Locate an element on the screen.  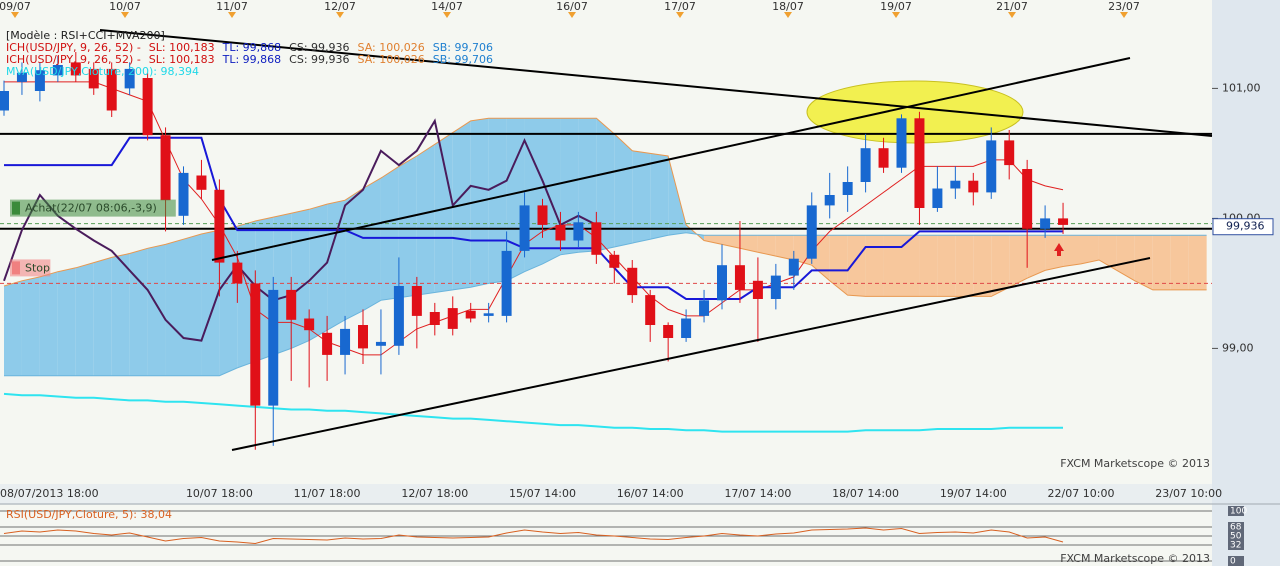
x-tick-label: 23/07 10:00 is located at coordinates (1188, 493).